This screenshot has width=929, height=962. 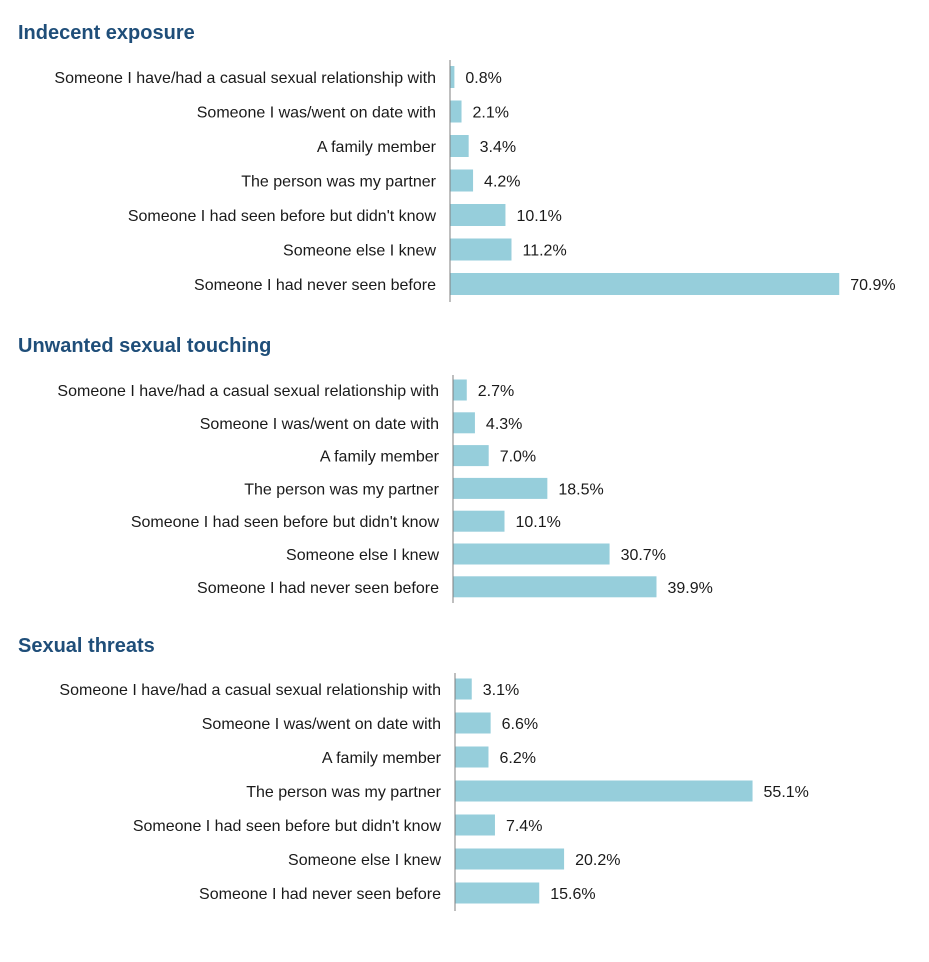 I want to click on chart-title: Indecent exposure, so click(x=106, y=33).